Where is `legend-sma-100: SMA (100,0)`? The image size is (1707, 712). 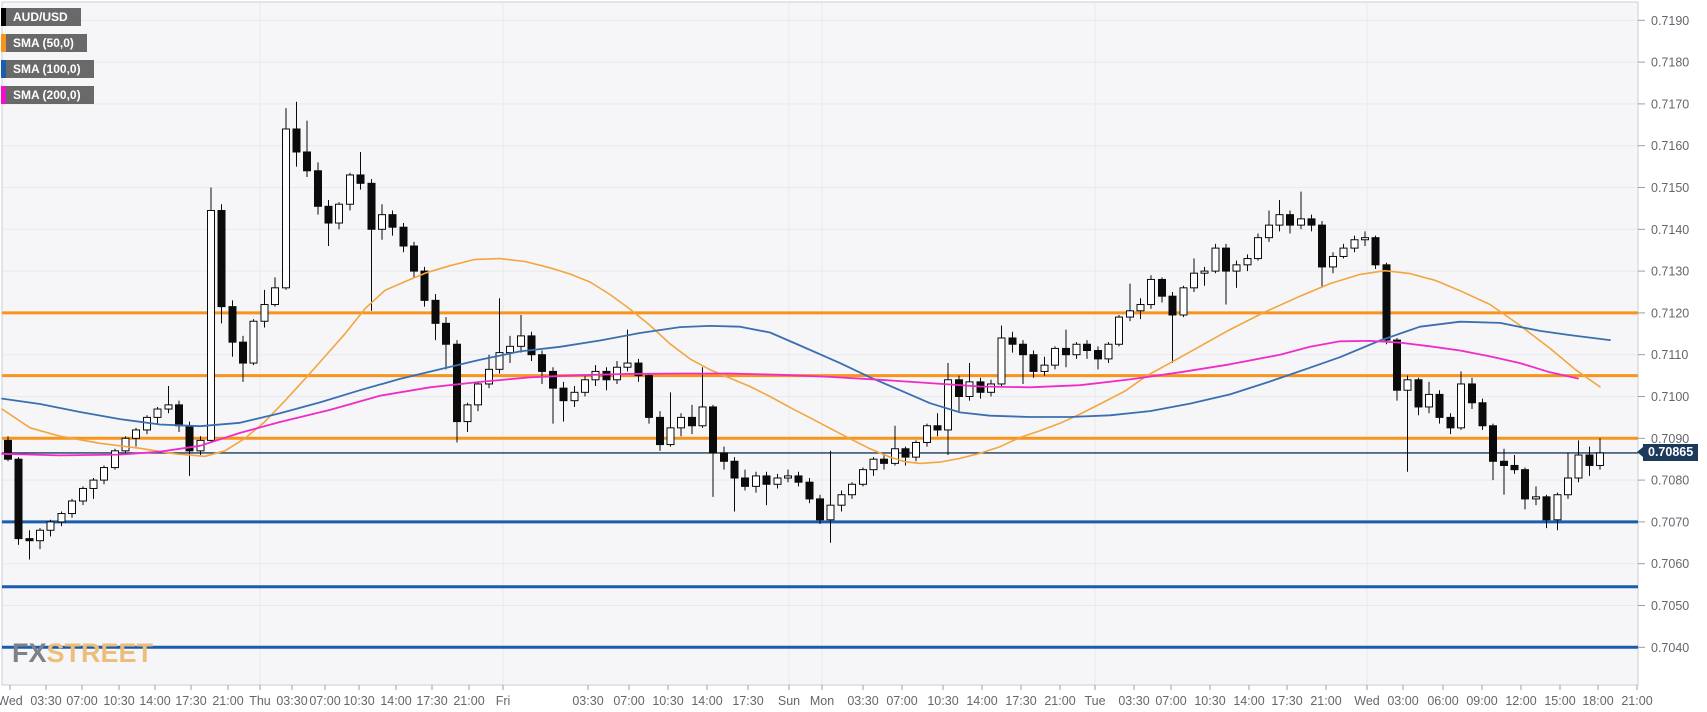
legend-sma-100: SMA (100,0) is located at coordinates (47, 69).